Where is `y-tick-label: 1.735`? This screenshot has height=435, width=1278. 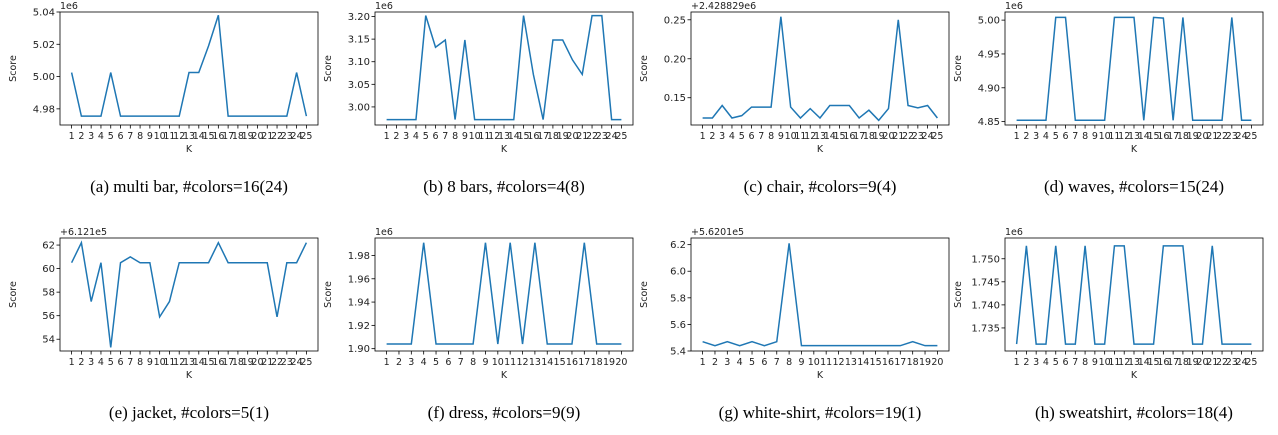
y-tick-label: 1.735 is located at coordinates (985, 328).